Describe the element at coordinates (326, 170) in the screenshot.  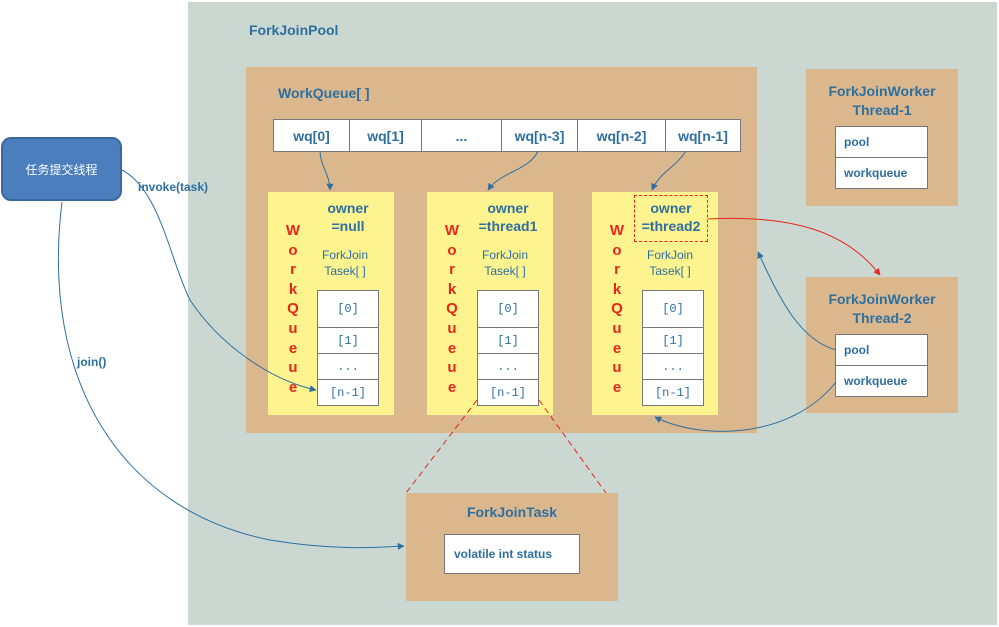
I see `connector-wq0-to-queue1` at that location.